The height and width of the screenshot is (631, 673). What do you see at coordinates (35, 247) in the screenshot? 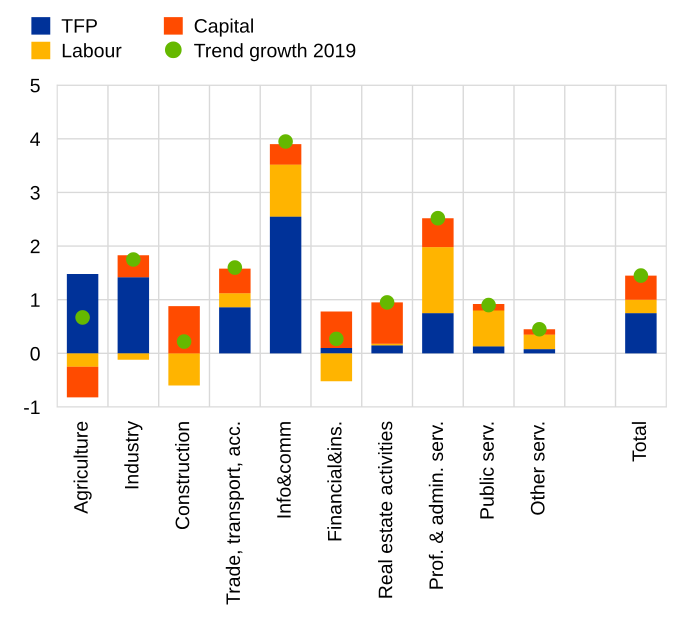
I see `y-tick-label: 2` at bounding box center [35, 247].